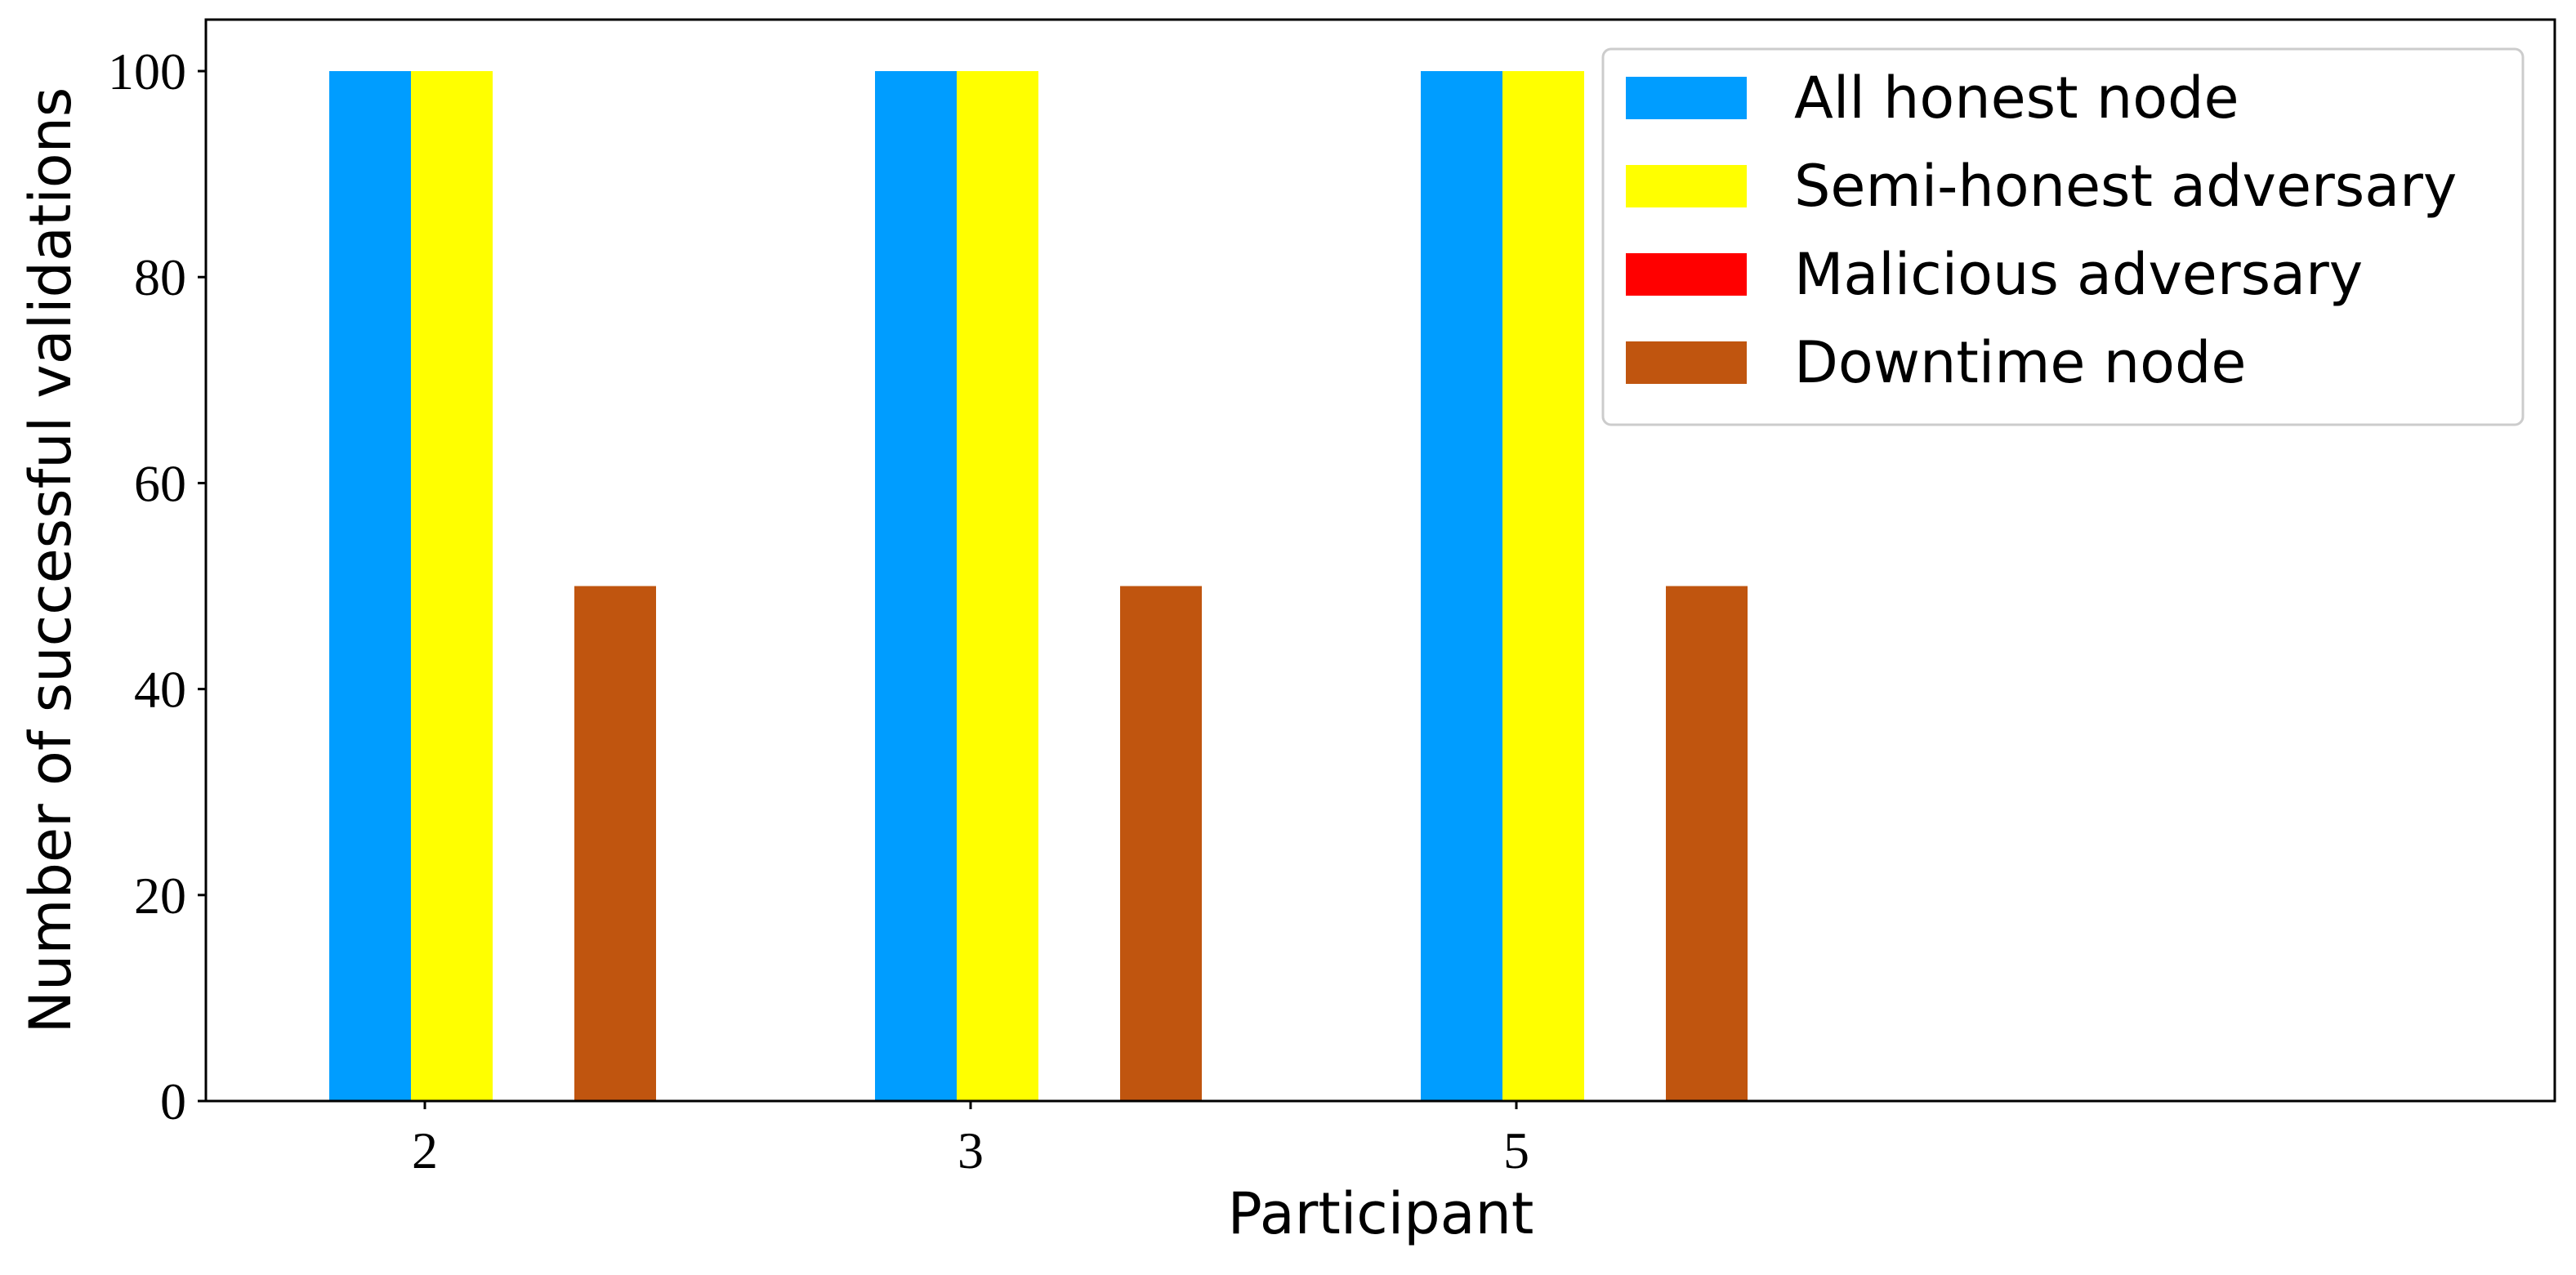 The width and height of the screenshot is (2576, 1275). Describe the element at coordinates (51, 560) in the screenshot. I see `y-axis-title: Number of successful validations` at that location.